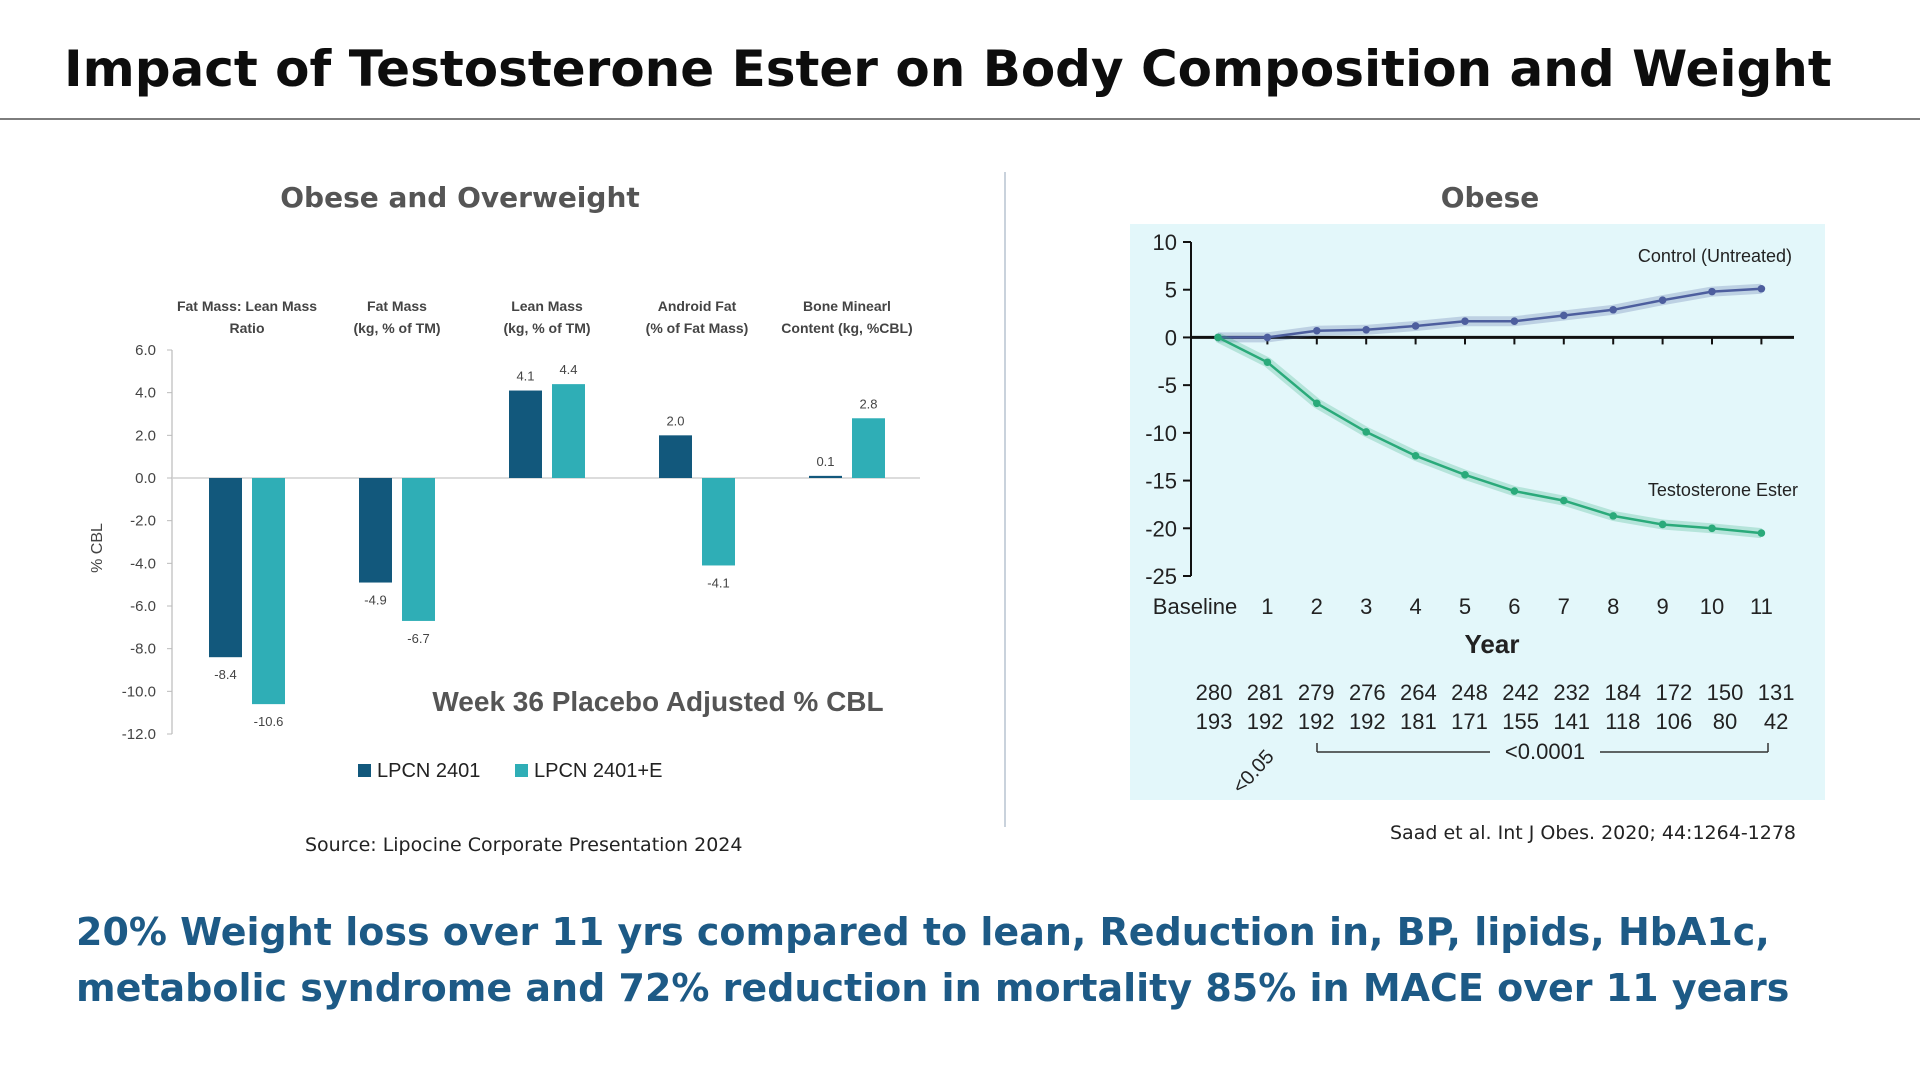 The width and height of the screenshot is (1920, 1080). I want to click on data-label: 4.1, so click(525, 376).